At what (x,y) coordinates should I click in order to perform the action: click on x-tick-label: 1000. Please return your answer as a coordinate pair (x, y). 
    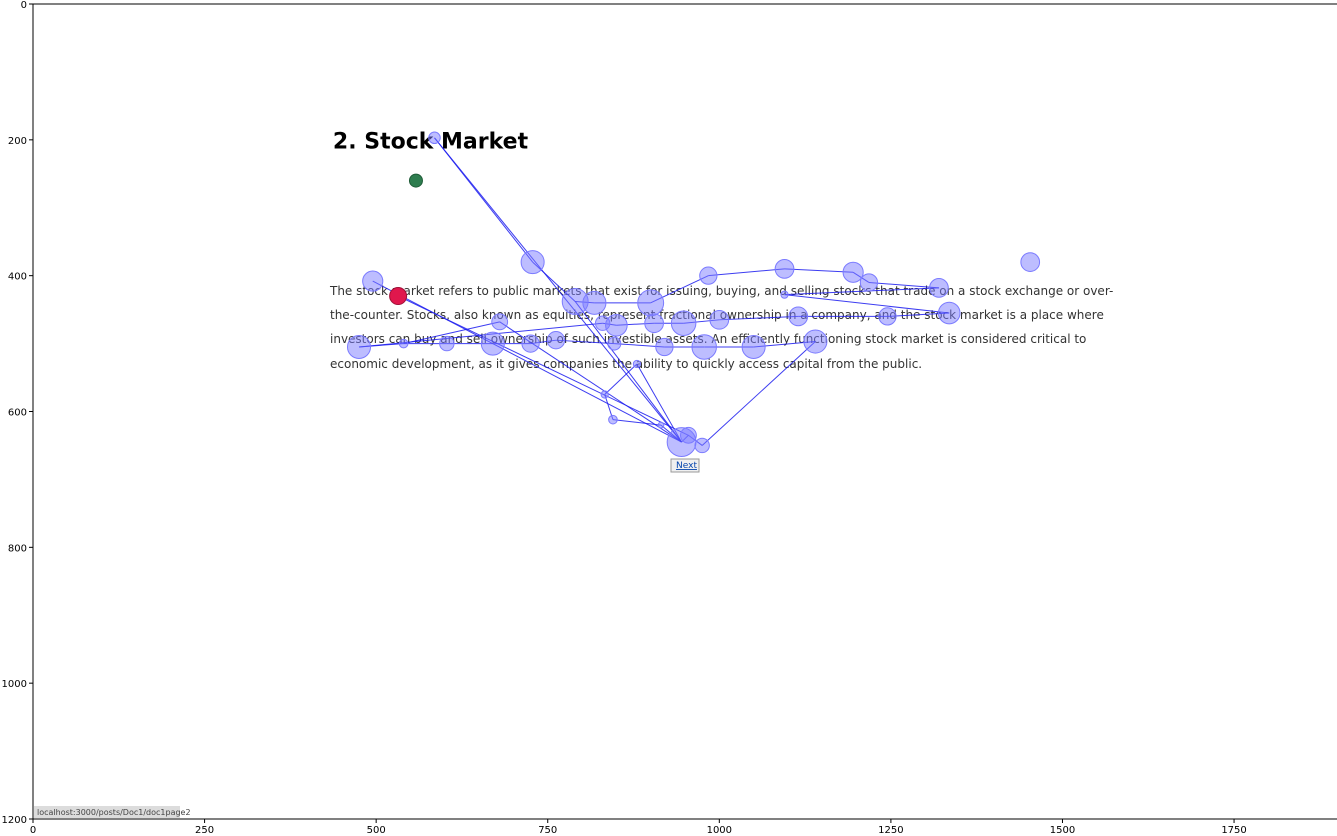
    Looking at the image, I should click on (719, 830).